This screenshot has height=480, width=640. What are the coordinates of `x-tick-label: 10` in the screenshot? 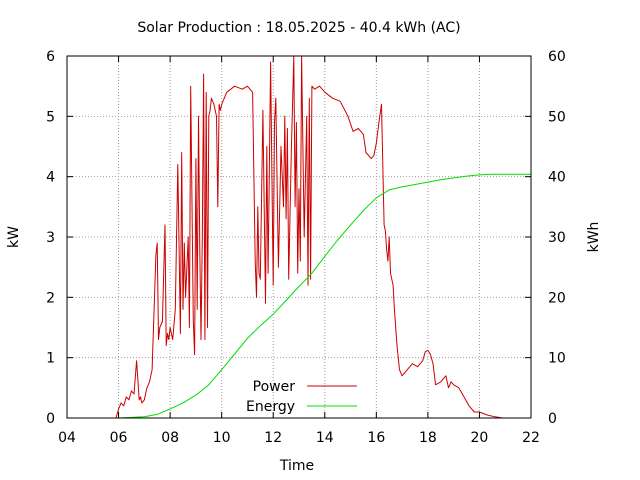 It's located at (222, 438).